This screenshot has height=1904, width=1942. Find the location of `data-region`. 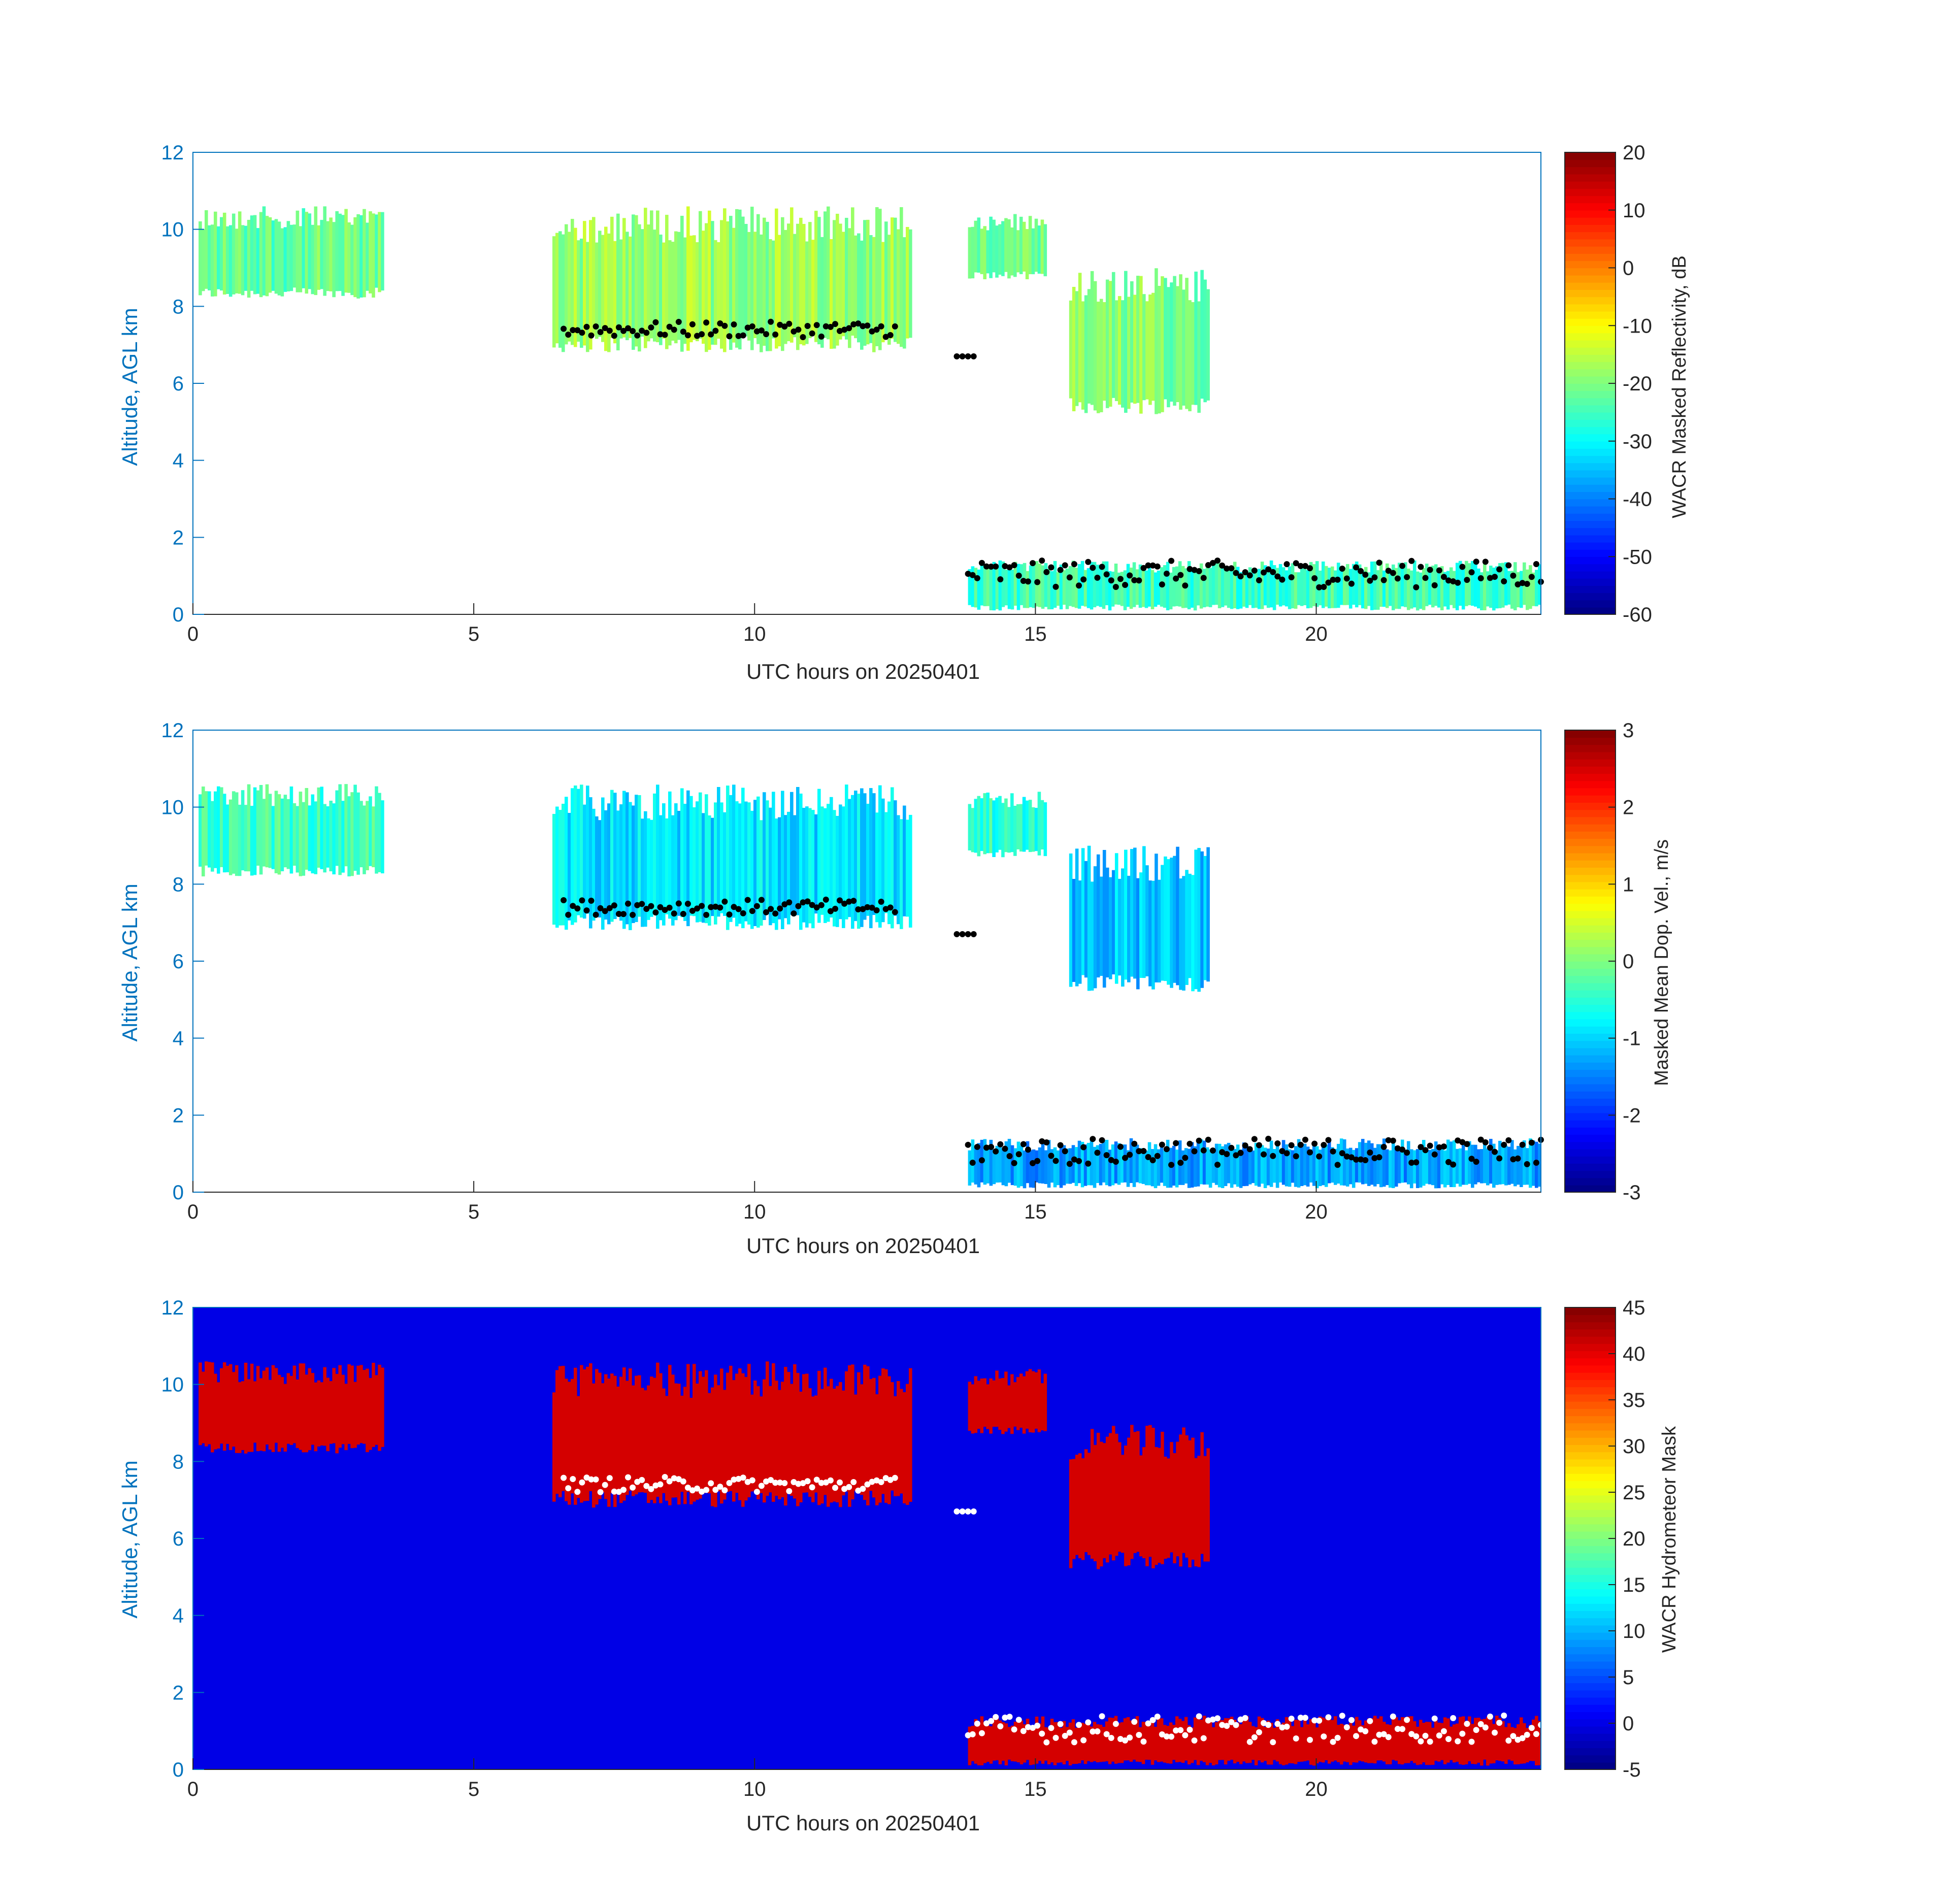

data-region is located at coordinates (1139, 341).